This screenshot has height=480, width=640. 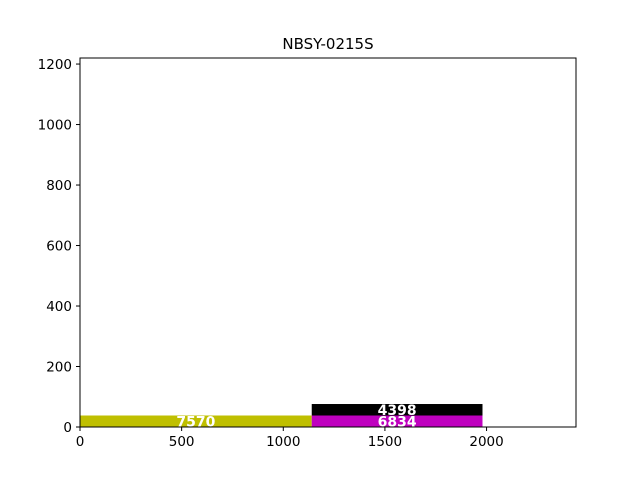 I want to click on y-axis: 0 200 400 600 800 1000 1200, so click(x=59, y=246).